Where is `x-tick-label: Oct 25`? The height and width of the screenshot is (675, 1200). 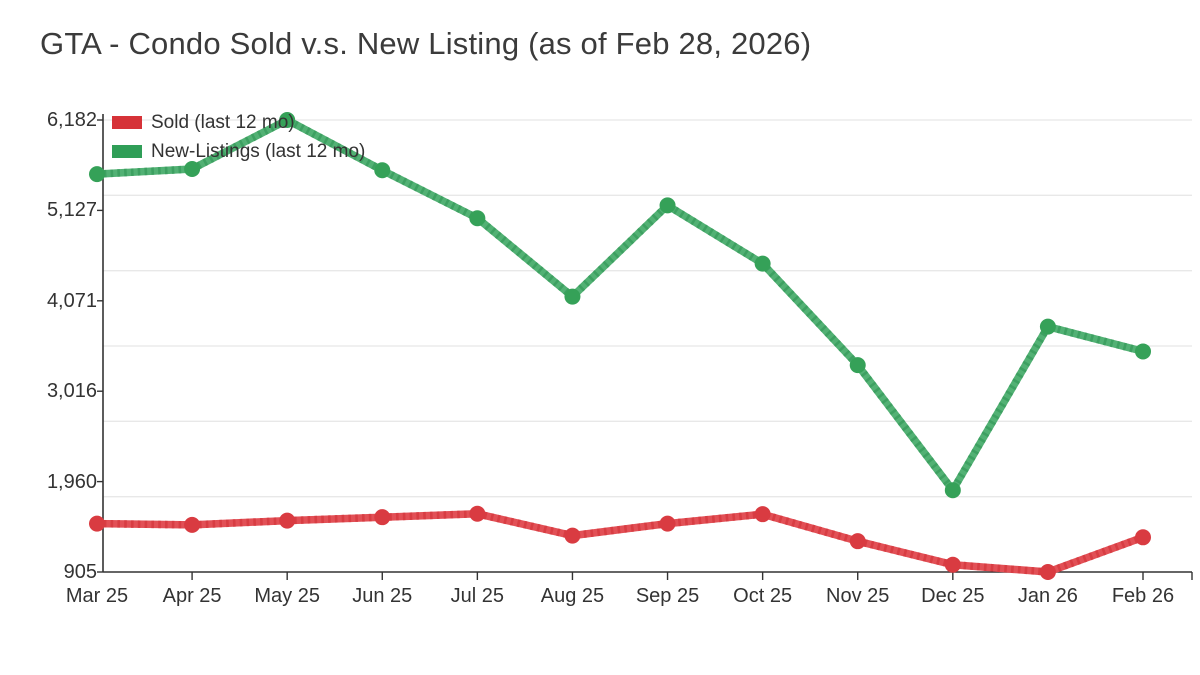 x-tick-label: Oct 25 is located at coordinates (763, 596).